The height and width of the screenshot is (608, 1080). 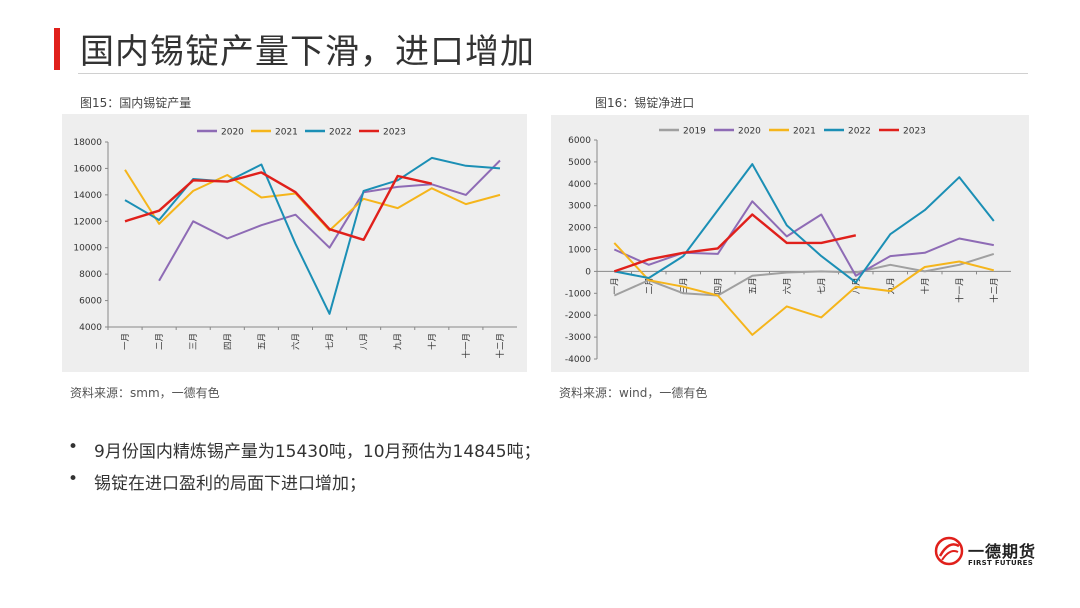 I want to click on y-tick-label: 5000, so click(x=579, y=163).